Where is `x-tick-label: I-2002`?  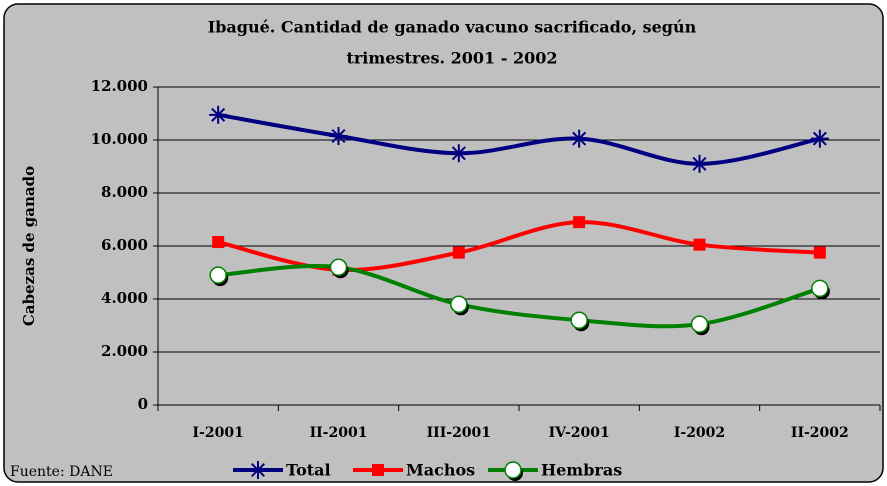 x-tick-label: I-2002 is located at coordinates (699, 433).